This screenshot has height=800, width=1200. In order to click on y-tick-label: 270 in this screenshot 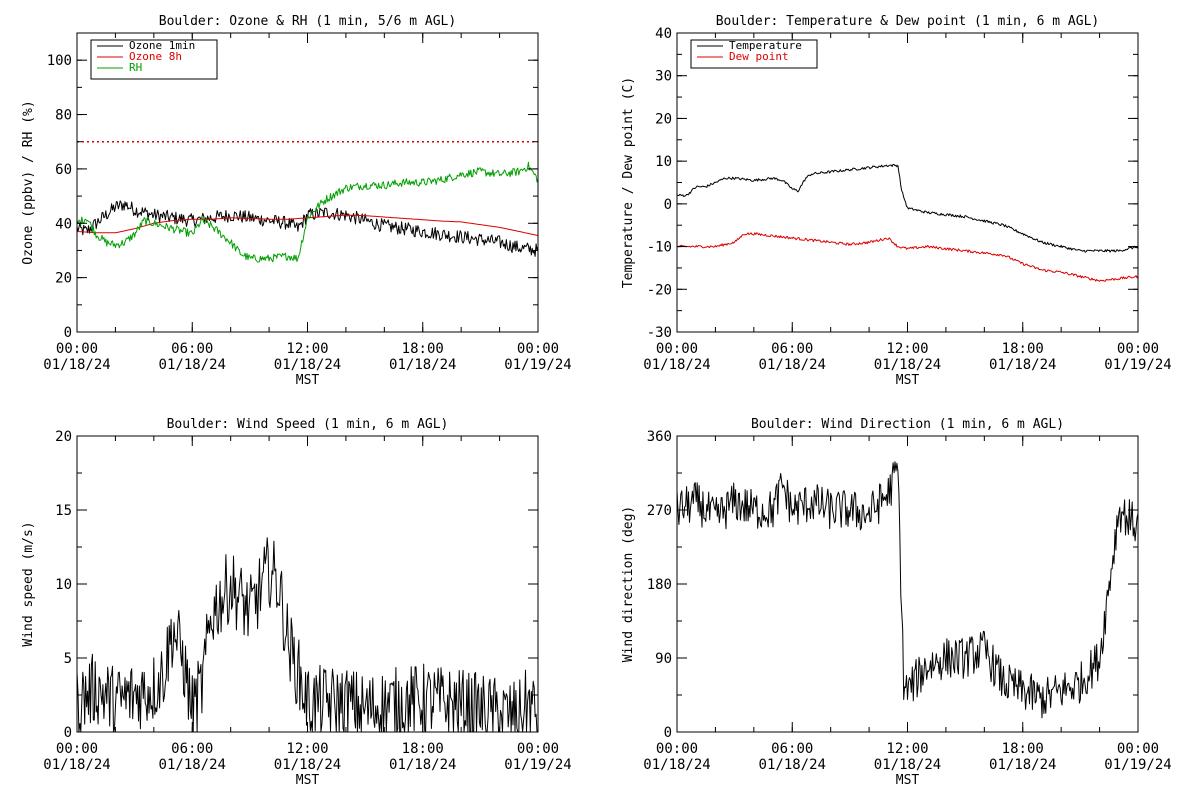, I will do `click(659, 511)`.